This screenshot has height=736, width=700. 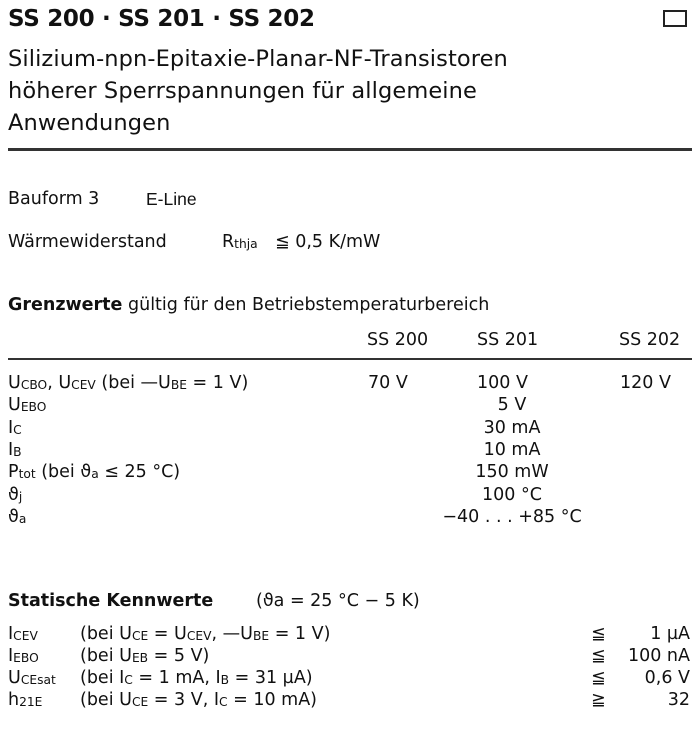 What do you see at coordinates (508, 340) in the screenshot?
I see `column-header: SS 201` at bounding box center [508, 340].